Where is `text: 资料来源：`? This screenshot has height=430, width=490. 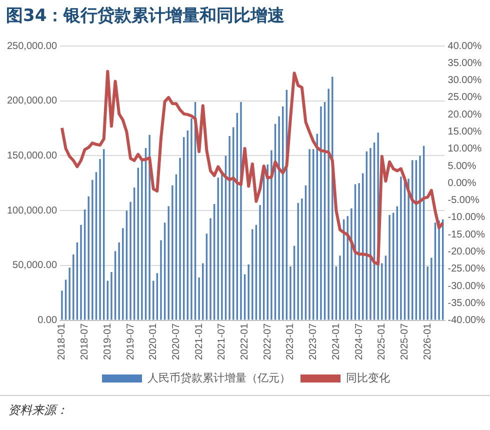
text: 资料来源： is located at coordinates (38, 410).